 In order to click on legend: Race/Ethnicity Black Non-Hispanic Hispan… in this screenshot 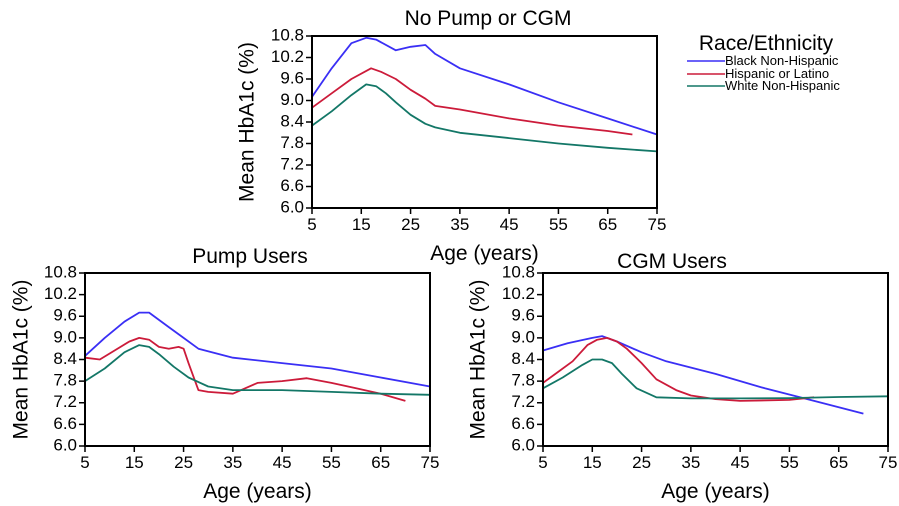, I will do `click(763, 62)`.